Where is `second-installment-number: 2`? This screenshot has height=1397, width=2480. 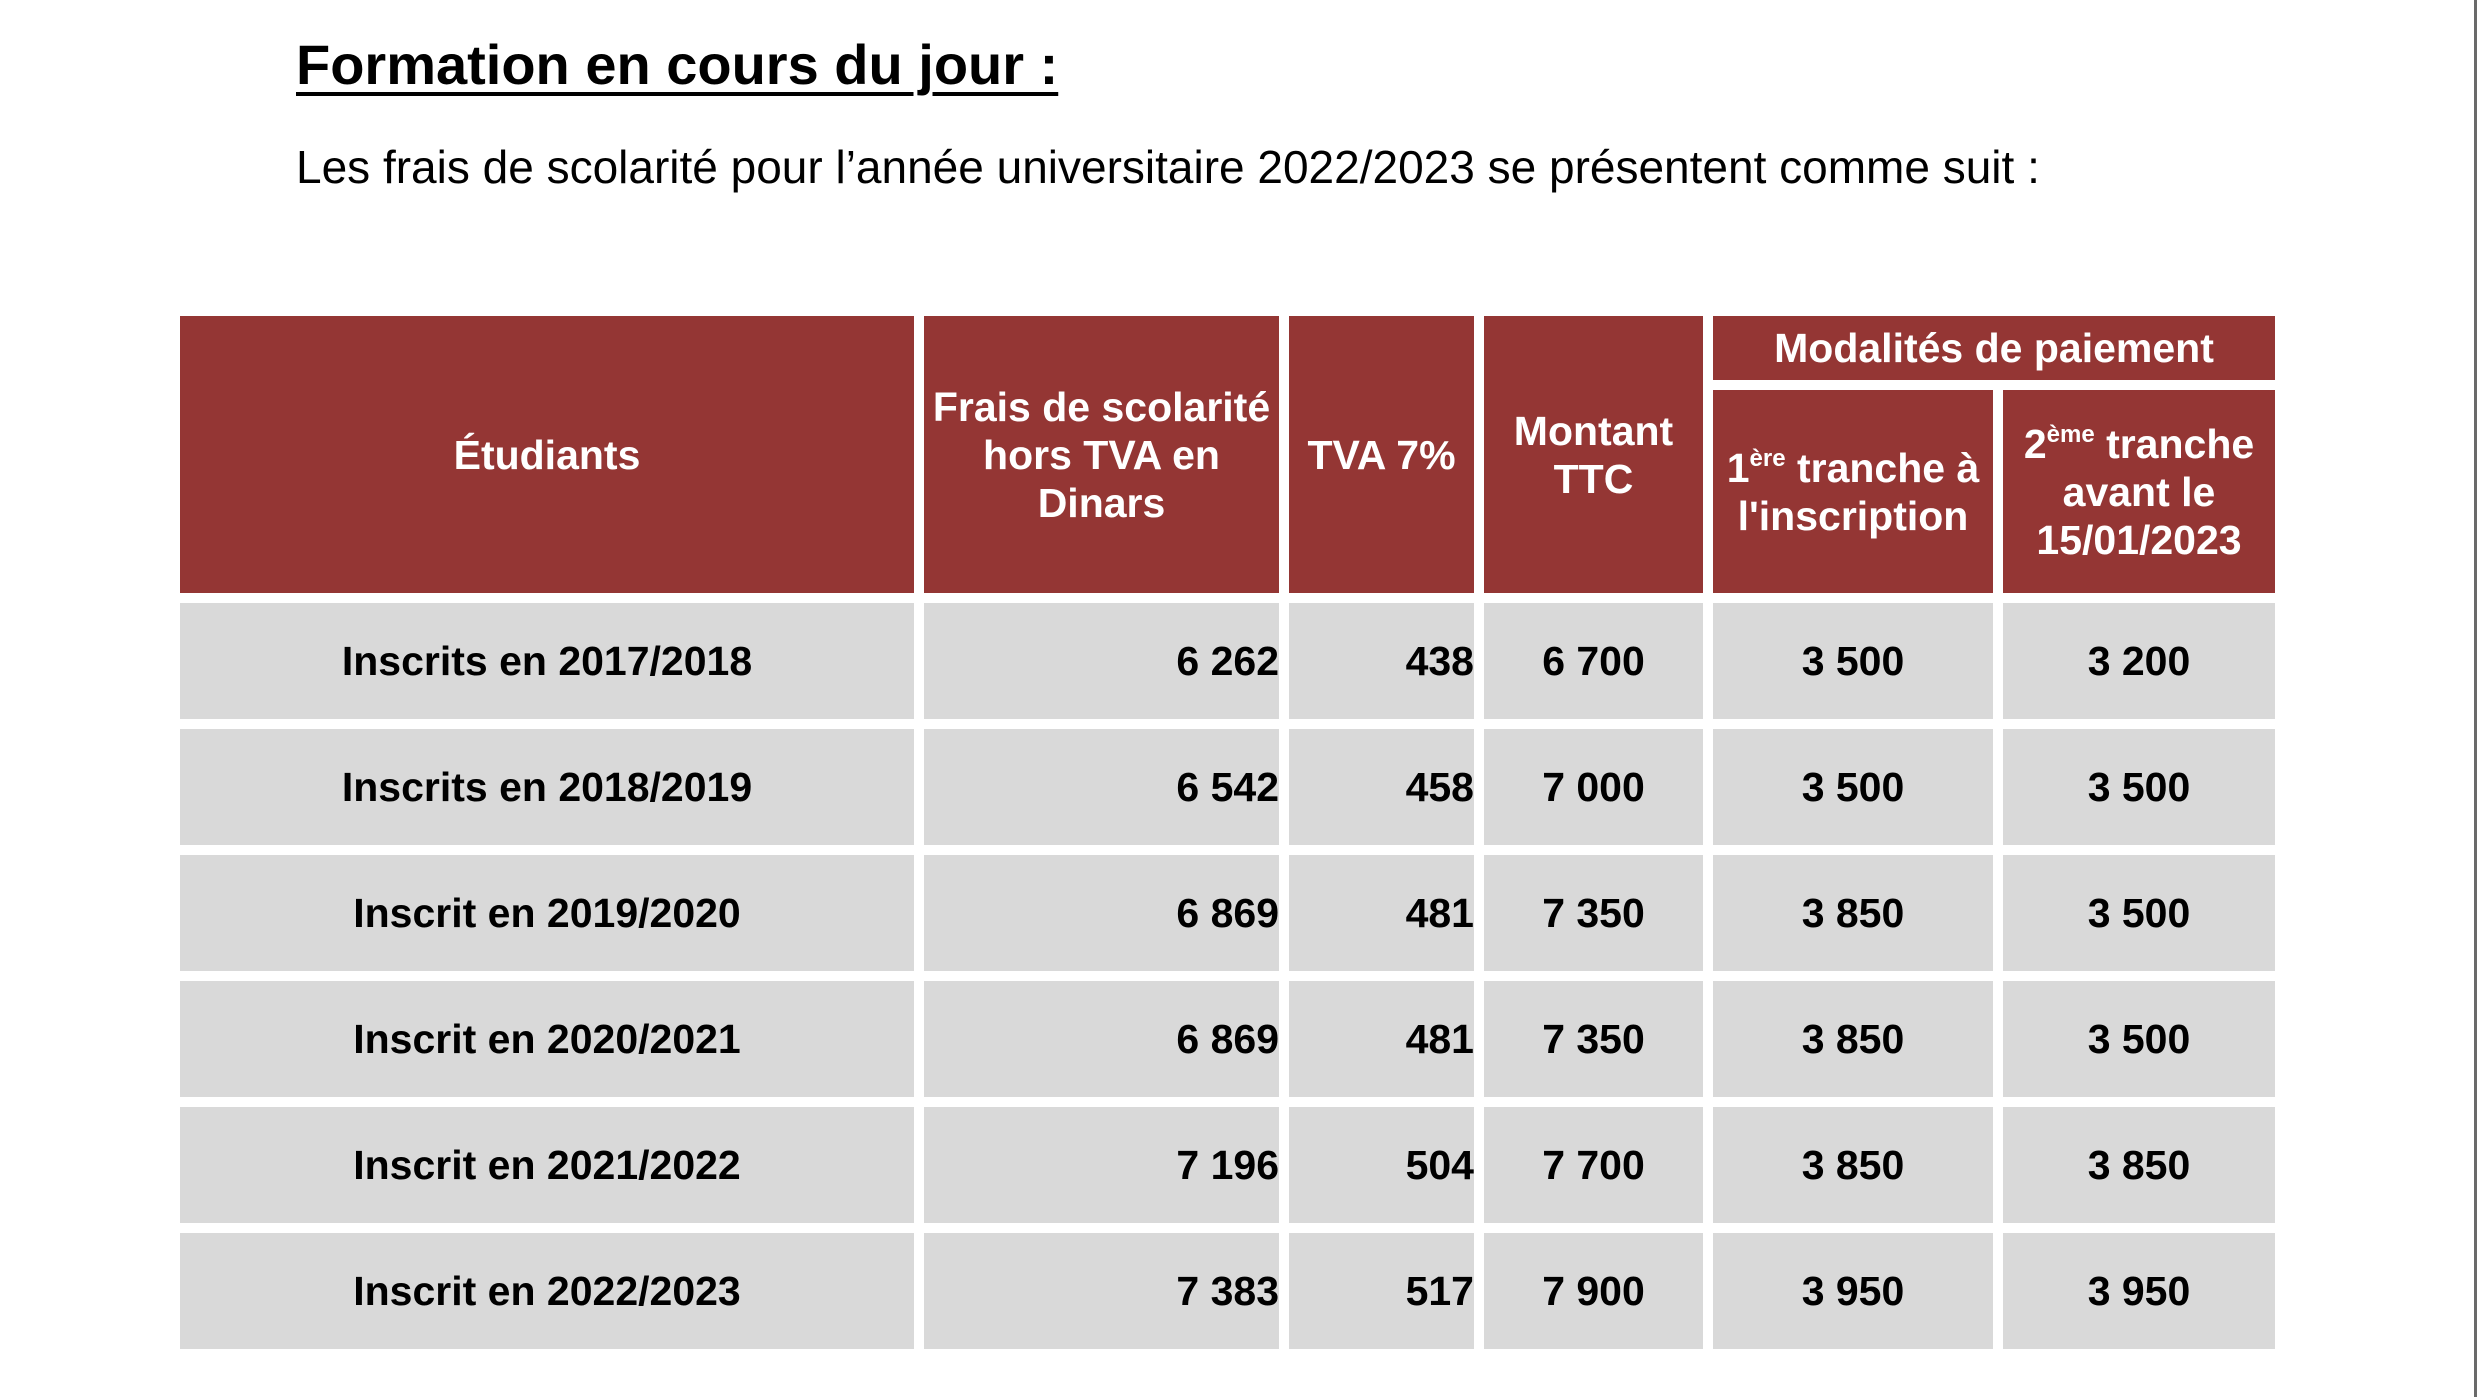 second-installment-number: 2 is located at coordinates (2035, 443).